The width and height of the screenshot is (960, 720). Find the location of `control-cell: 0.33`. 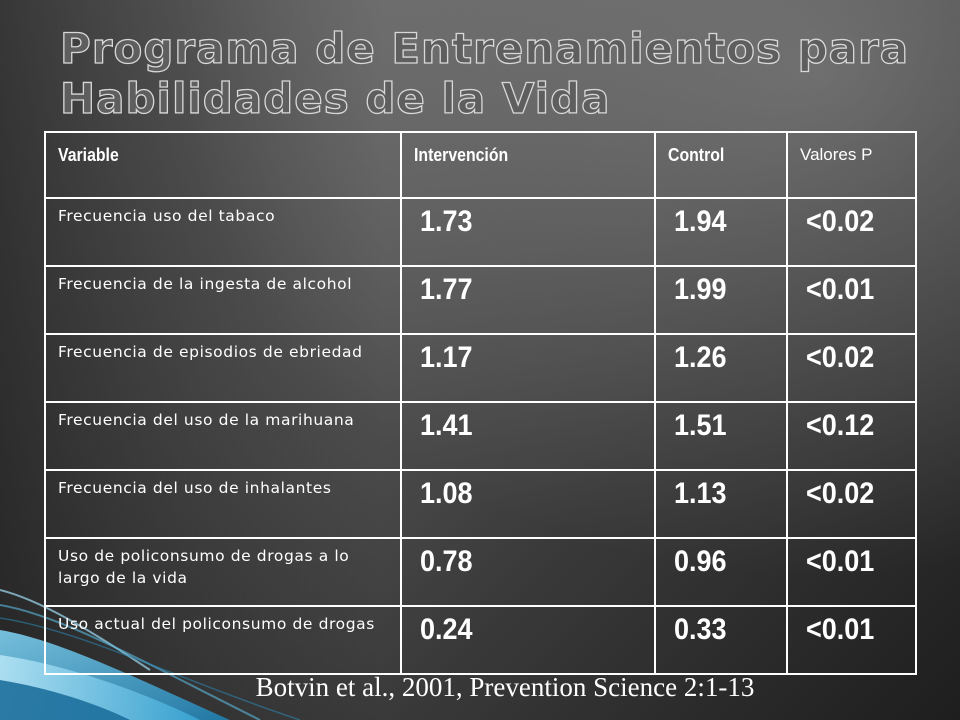

control-cell: 0.33 is located at coordinates (721, 640).